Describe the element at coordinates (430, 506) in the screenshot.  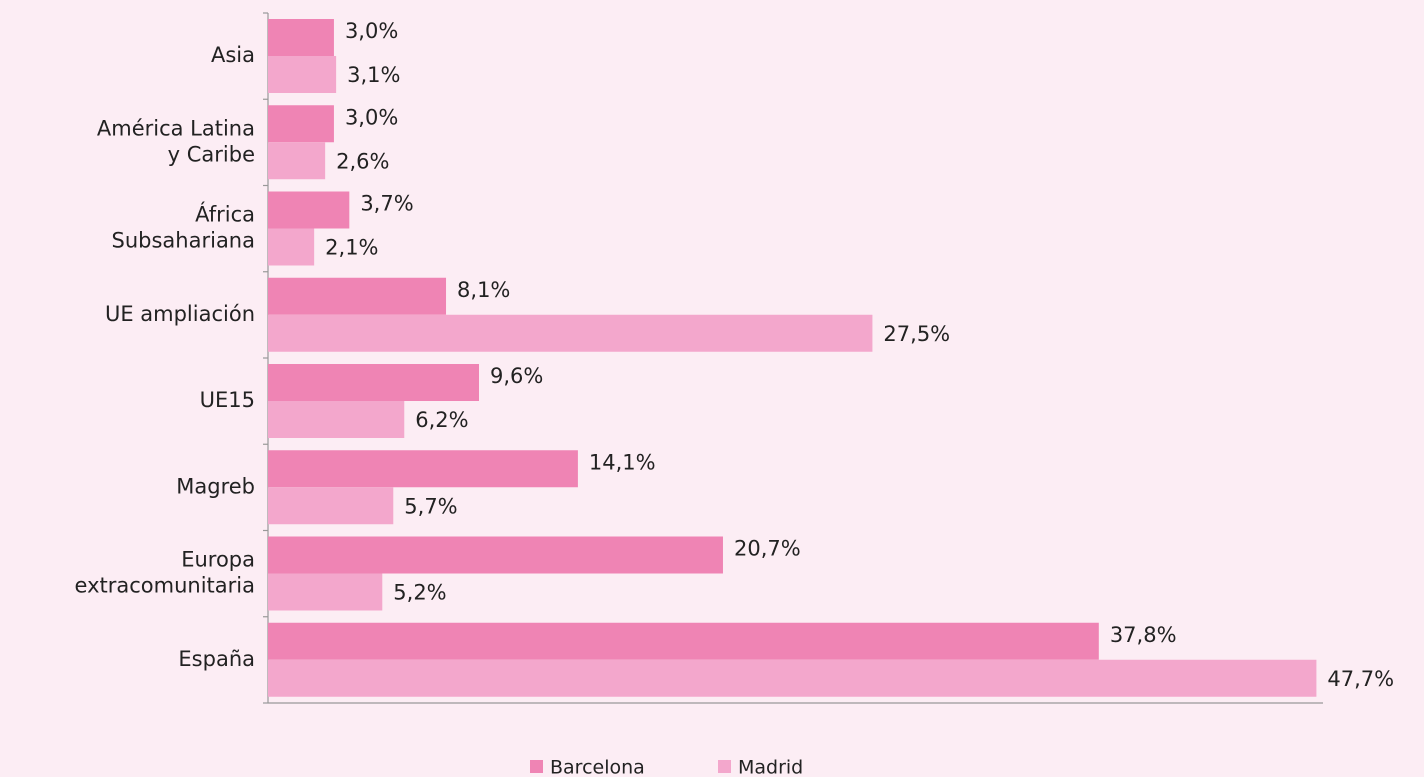
I see `value-label: 5,7%` at that location.